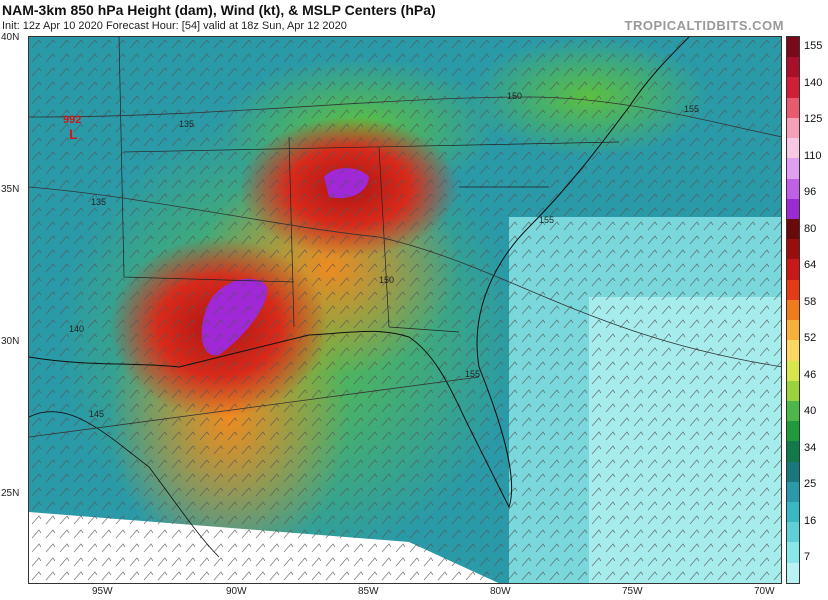  I want to click on brand-watermark: TROPICALTIDBITS.COM, so click(704, 25).